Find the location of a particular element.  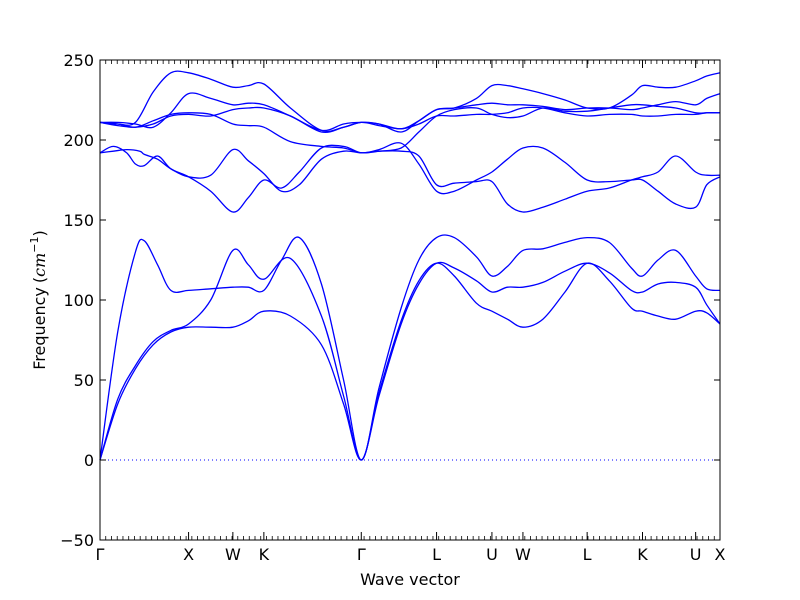

y-tick-label: 250 is located at coordinates (78, 60).